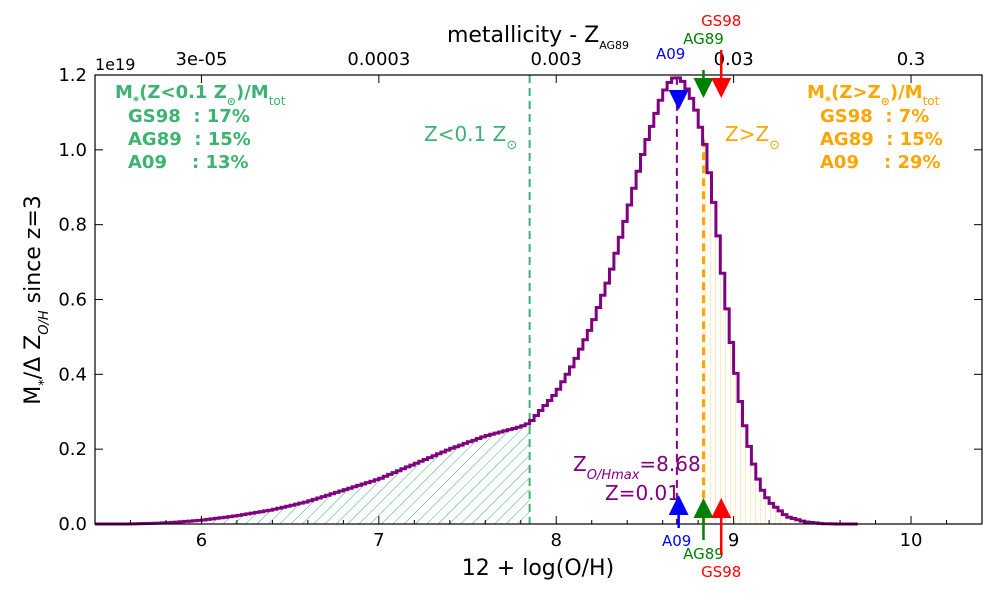  I want to click on x-tick-label: 7, so click(378, 540).